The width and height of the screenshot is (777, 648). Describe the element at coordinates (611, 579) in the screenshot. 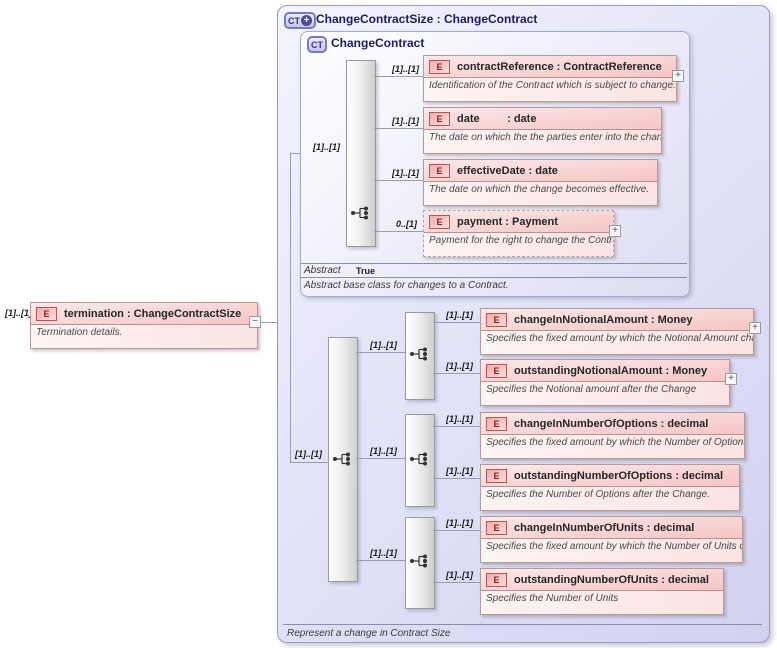

I see `element-label: outstandingNumberOfUnits : decimal` at that location.